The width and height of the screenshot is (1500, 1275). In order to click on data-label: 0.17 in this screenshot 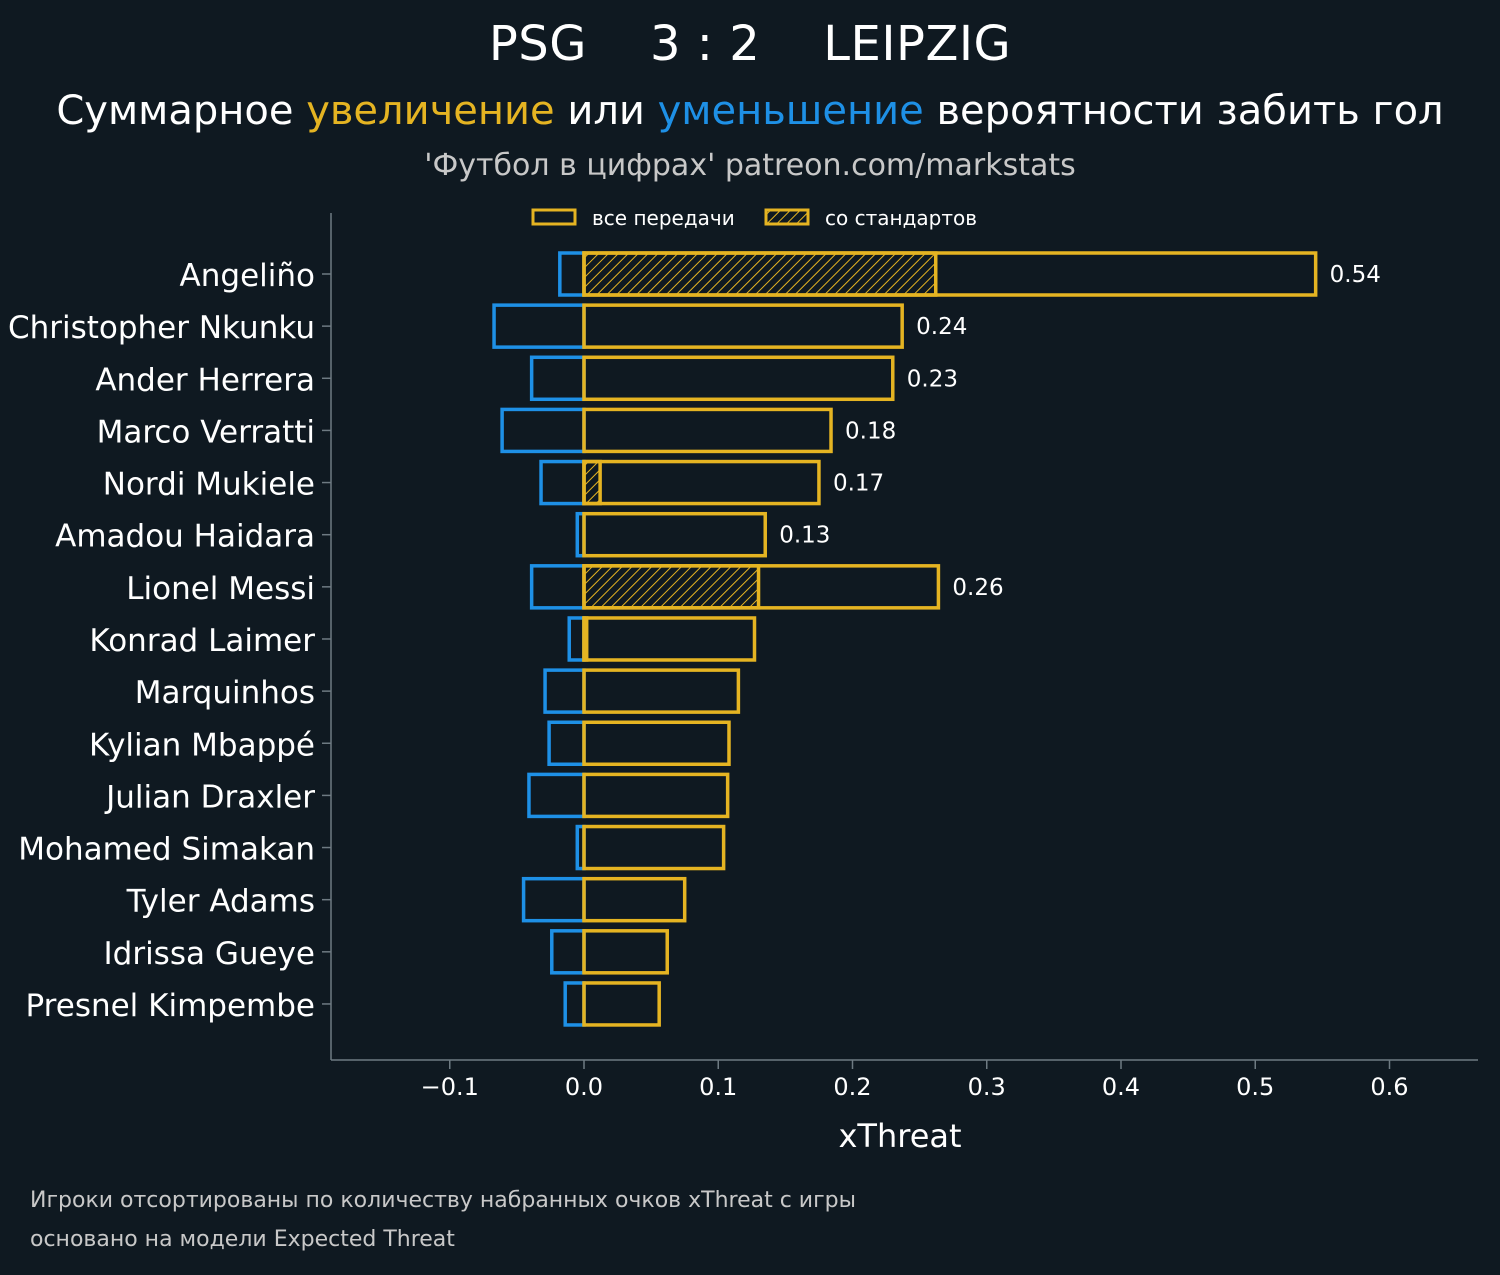, I will do `click(858, 484)`.